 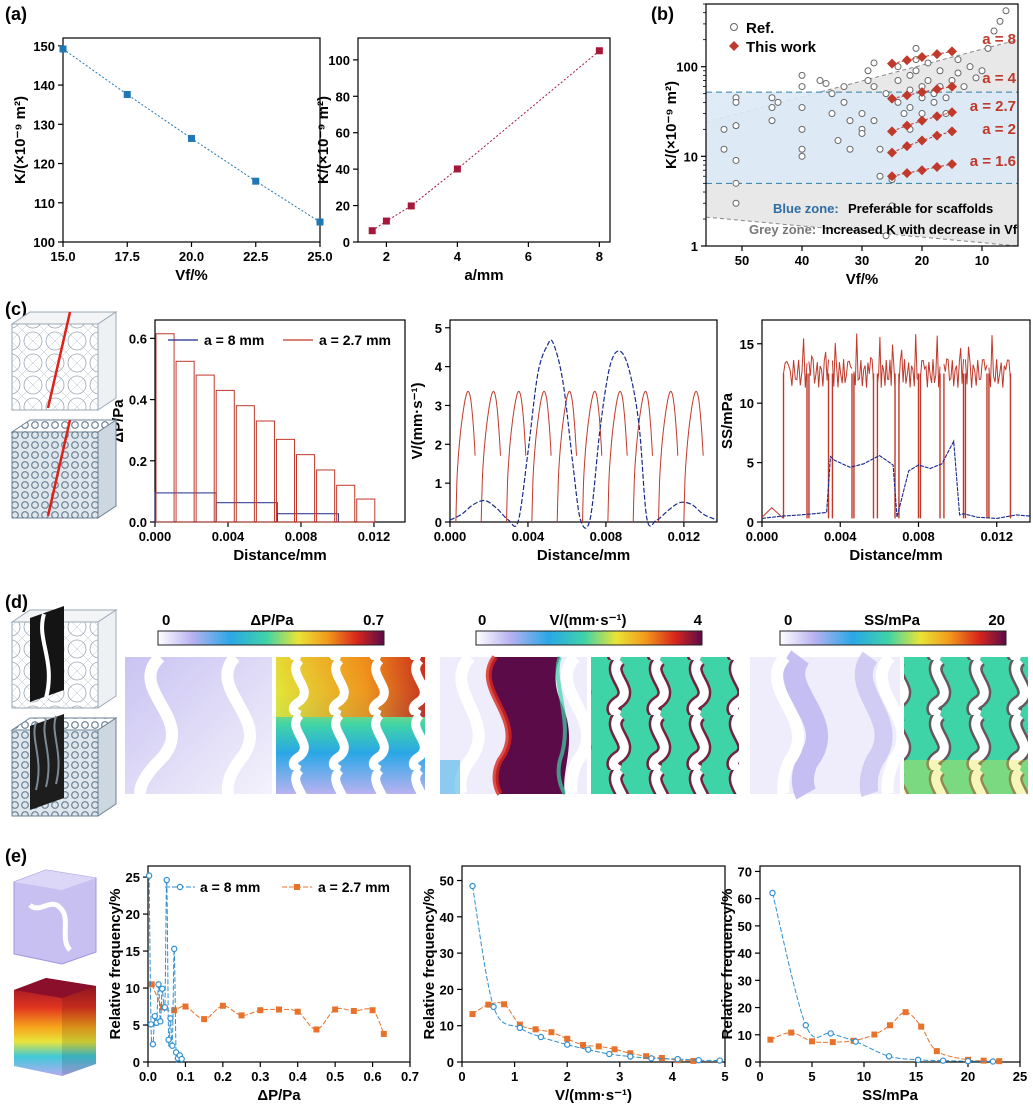 What do you see at coordinates (742, 260) in the screenshot?
I see `x-tick-label: 50` at bounding box center [742, 260].